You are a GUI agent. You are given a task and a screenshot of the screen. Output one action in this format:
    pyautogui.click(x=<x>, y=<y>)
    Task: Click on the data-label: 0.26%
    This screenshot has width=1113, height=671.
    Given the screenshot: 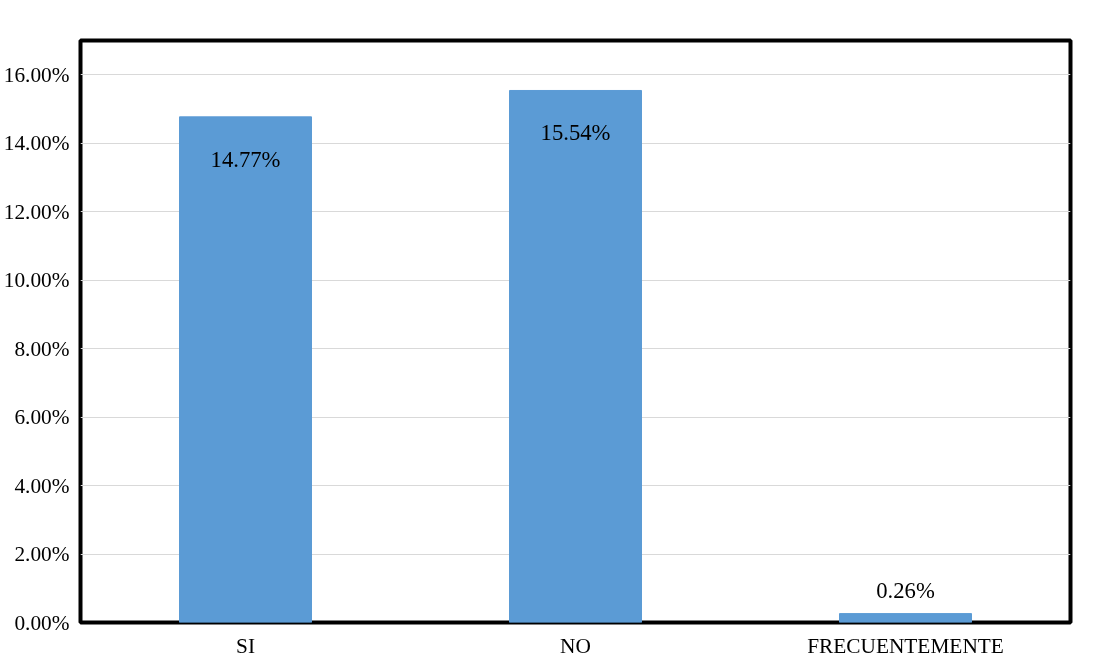 What is the action you would take?
    pyautogui.click(x=905, y=591)
    